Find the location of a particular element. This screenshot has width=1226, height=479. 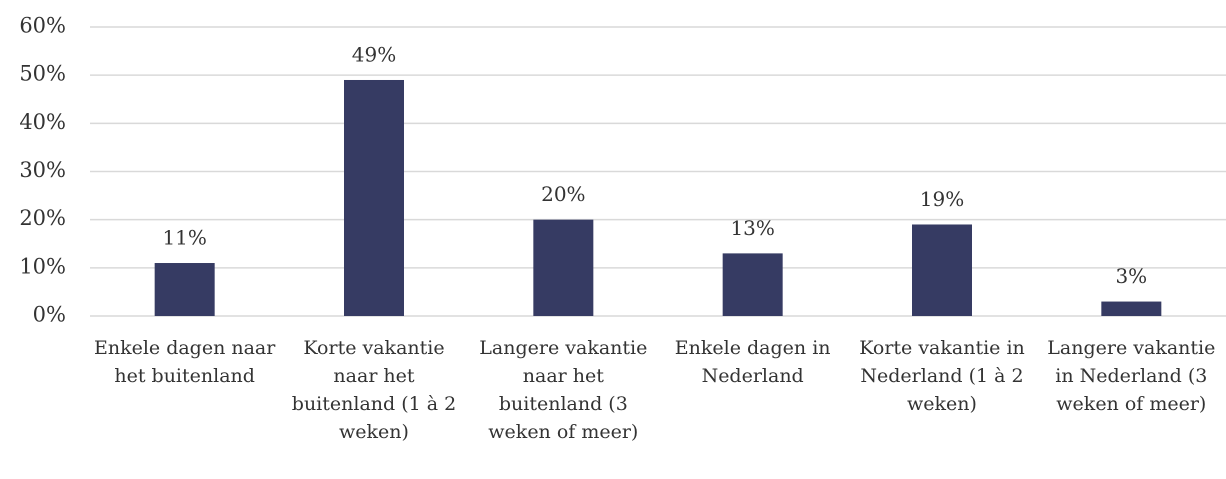

data-label: 20% is located at coordinates (563, 194).